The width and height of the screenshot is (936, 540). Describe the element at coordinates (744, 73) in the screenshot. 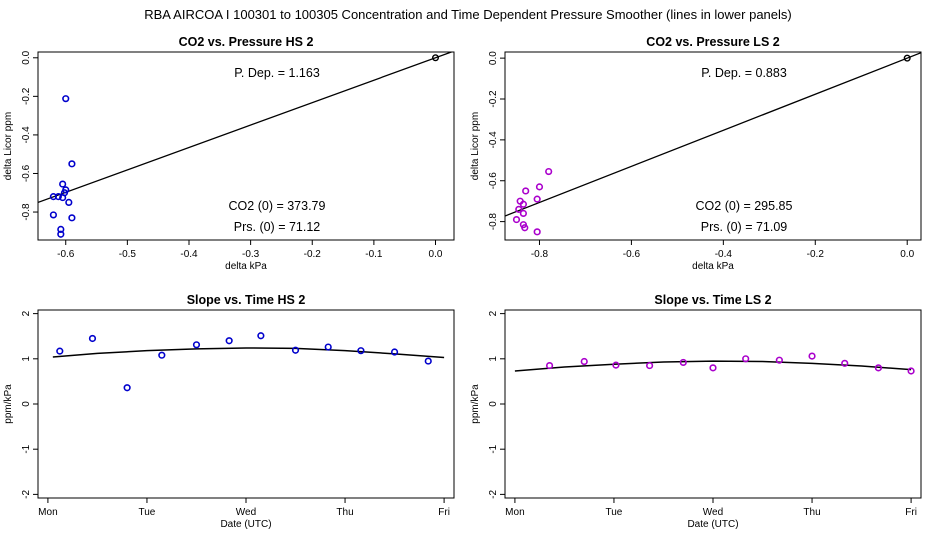

I see `annotation-pdep: P. Dep. = 0.883` at that location.